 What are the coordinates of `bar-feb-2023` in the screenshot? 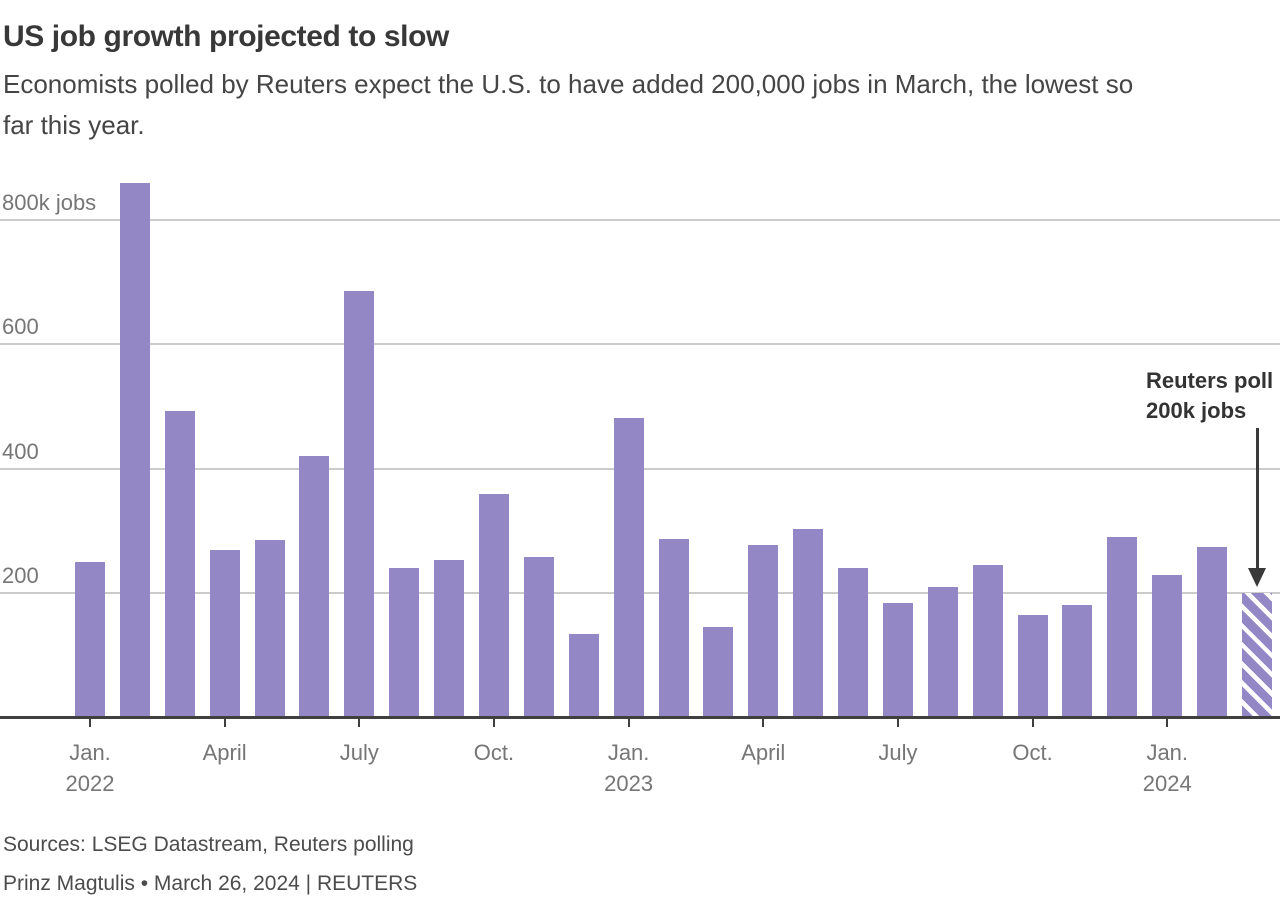 It's located at (673, 628).